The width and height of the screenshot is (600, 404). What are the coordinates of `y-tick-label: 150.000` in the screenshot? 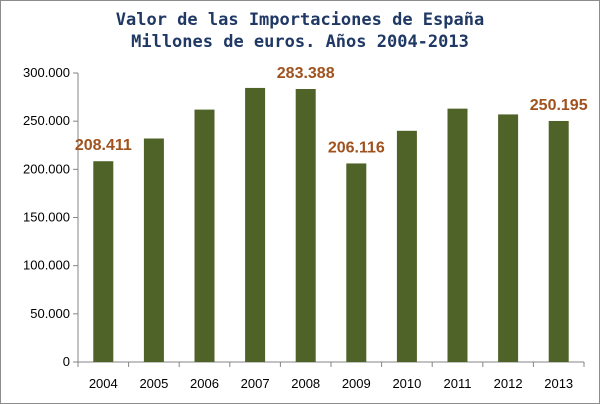 It's located at (46, 217).